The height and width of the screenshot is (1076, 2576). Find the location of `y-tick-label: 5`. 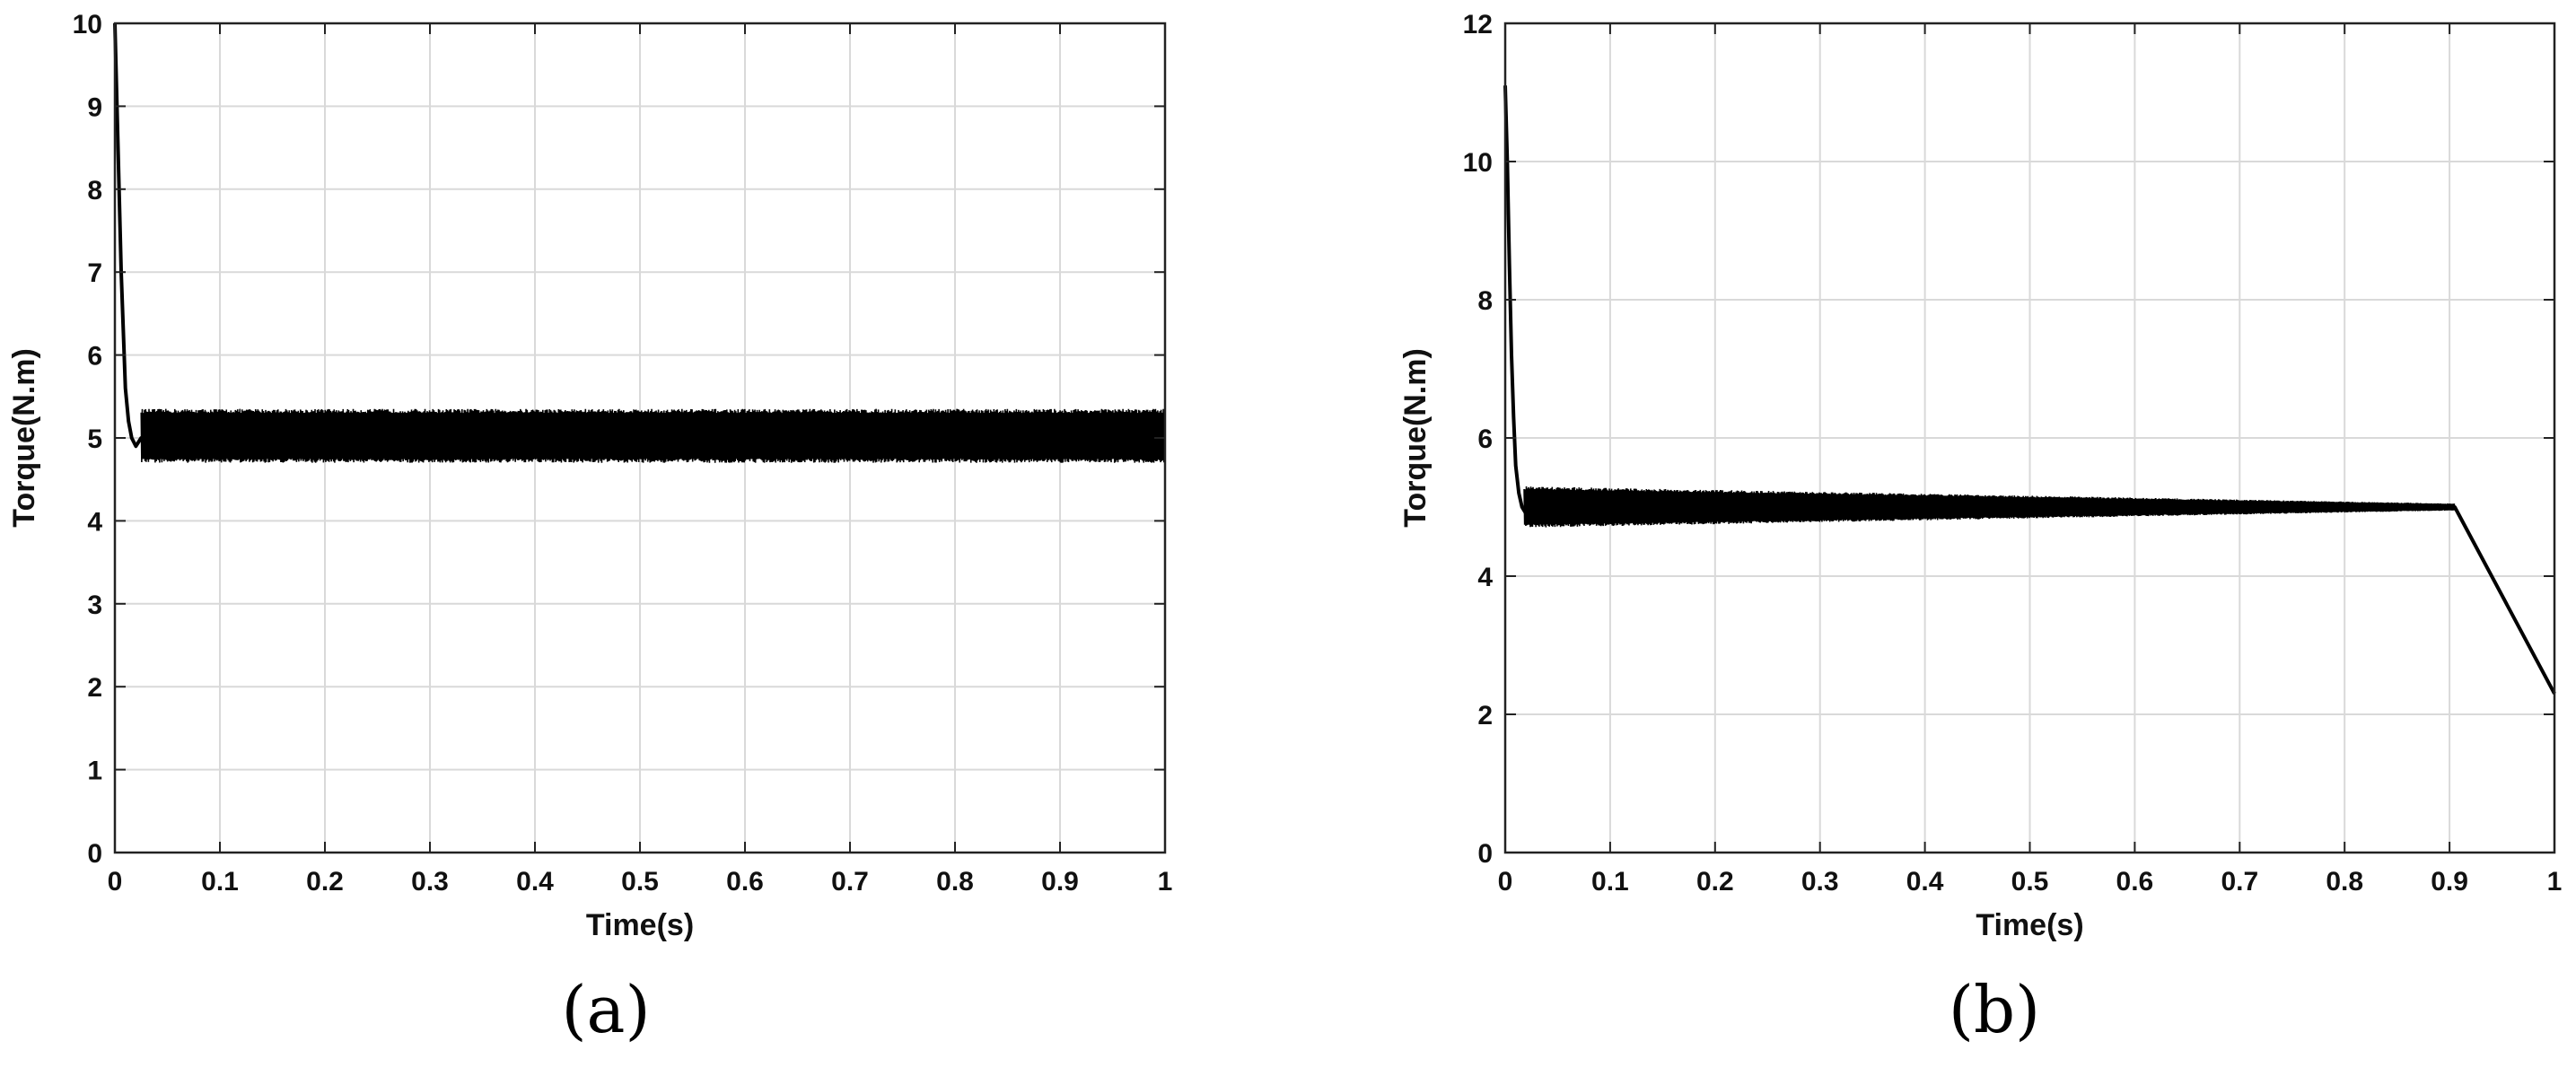

y-tick-label: 5 is located at coordinates (94, 439).